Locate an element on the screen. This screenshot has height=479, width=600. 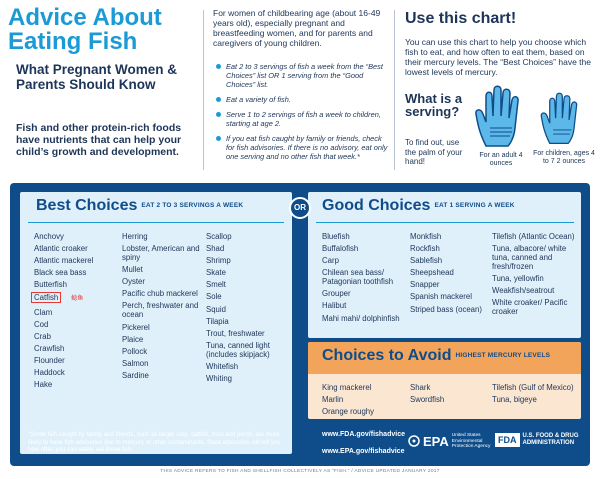
avoid-choices-heading: Choices to Avoid HIGHEST MERCURY LEVELS is located at coordinates (436, 355).